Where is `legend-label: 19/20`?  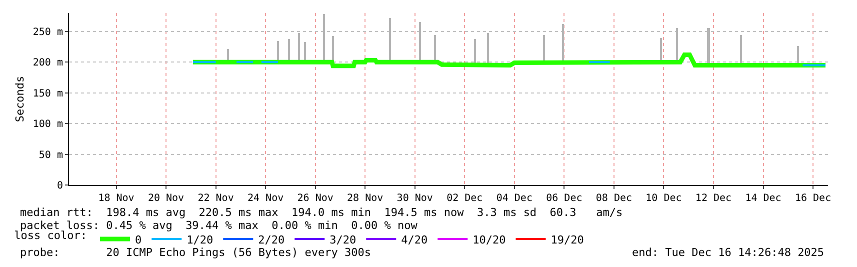
legend-label: 19/20 is located at coordinates (567, 239).